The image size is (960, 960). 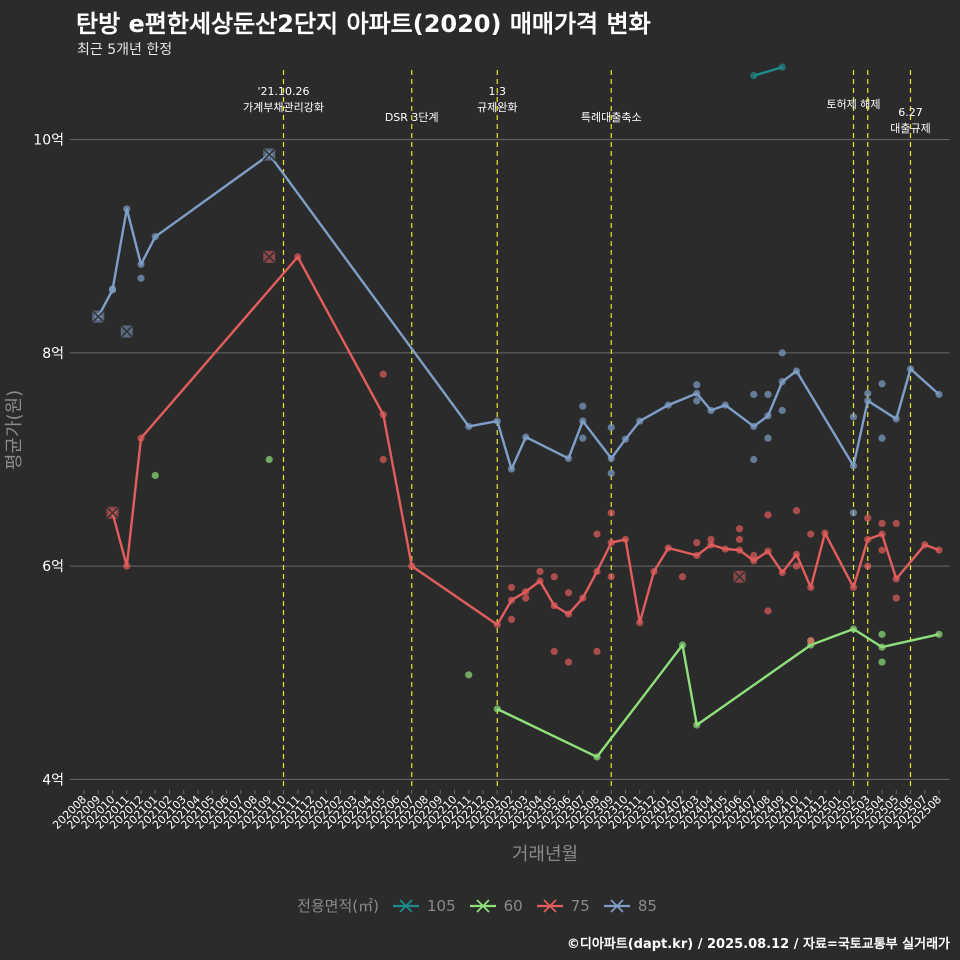 I want to click on event-label: 토허제 해제, so click(x=853, y=104).